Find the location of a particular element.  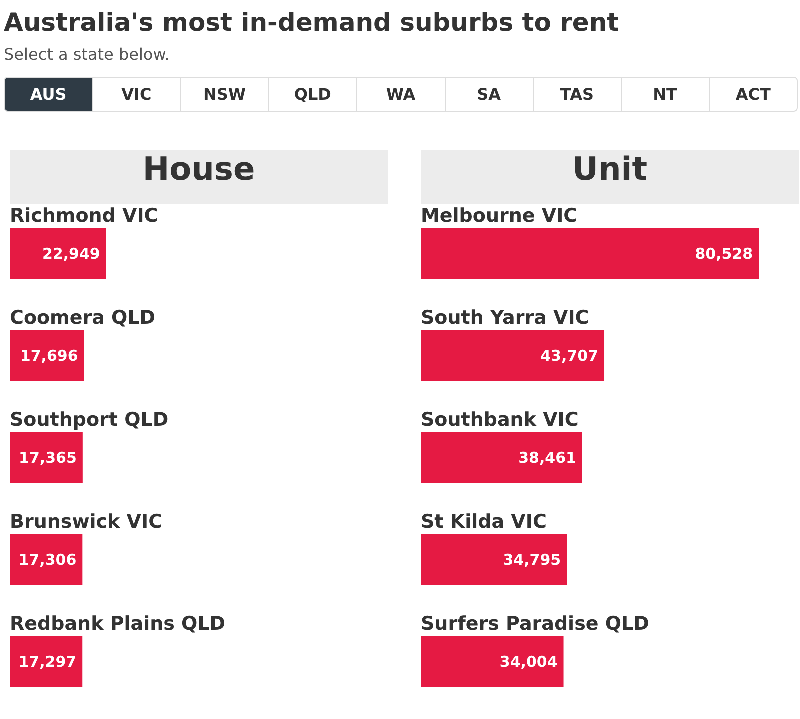

y-tick-label: South Yarra VIC is located at coordinates (505, 318).